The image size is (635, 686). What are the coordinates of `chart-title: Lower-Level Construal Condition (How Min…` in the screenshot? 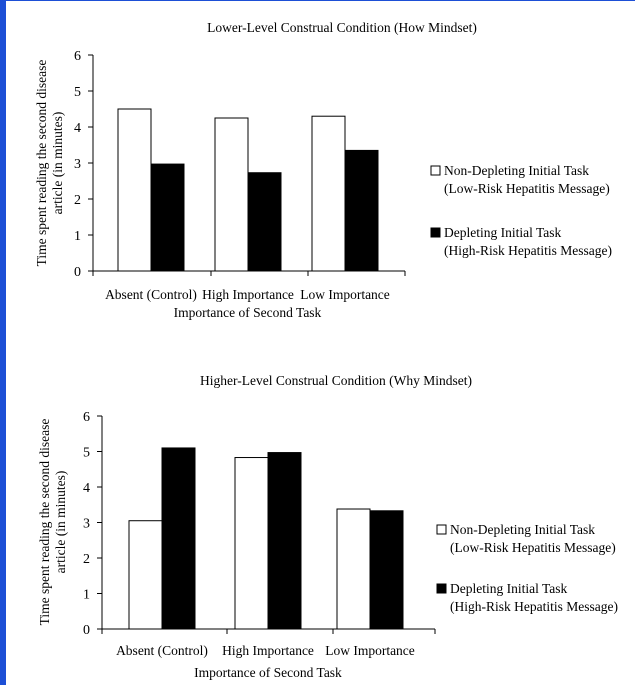 It's located at (342, 27).